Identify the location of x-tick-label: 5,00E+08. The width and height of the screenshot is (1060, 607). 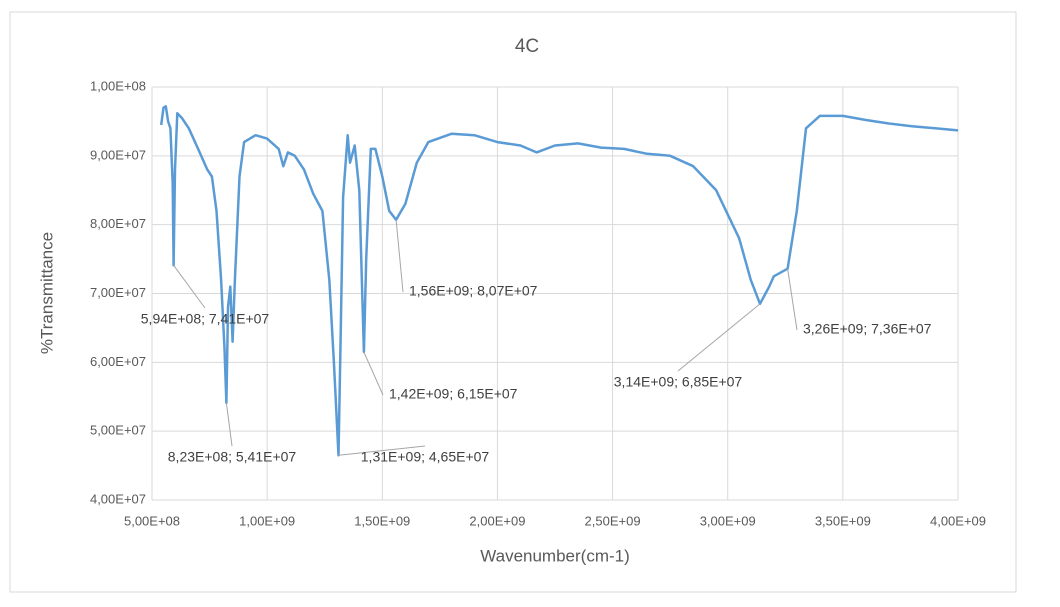
(152, 520).